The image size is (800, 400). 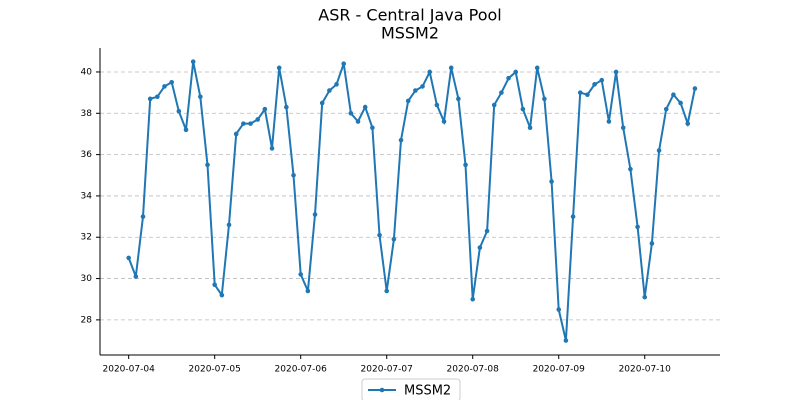 What do you see at coordinates (410, 15) in the screenshot?
I see `chart-title: ASR - Central Java Pool` at bounding box center [410, 15].